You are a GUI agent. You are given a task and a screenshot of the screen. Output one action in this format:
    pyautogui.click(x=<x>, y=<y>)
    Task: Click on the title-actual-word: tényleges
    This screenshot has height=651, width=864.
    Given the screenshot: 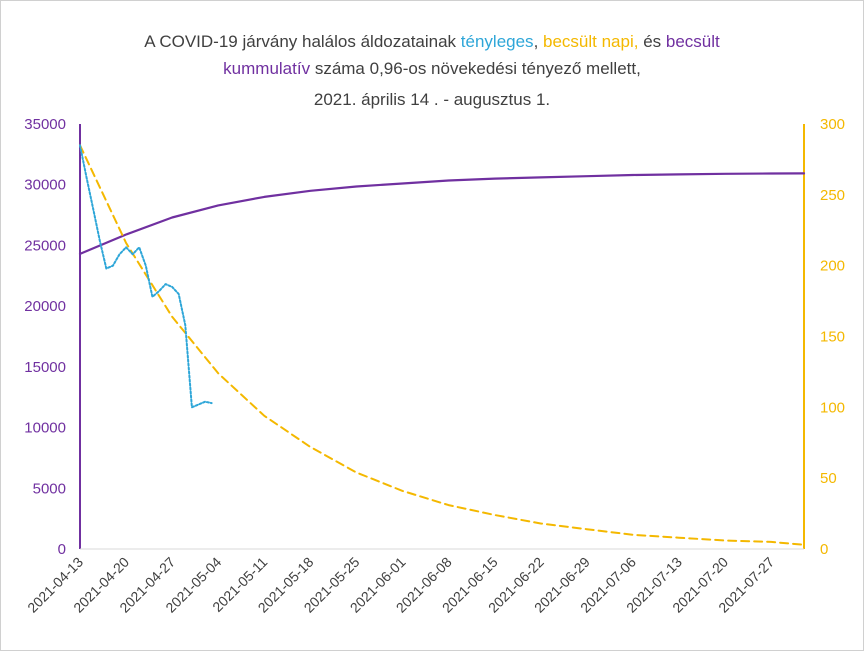 What is the action you would take?
    pyautogui.click(x=497, y=41)
    